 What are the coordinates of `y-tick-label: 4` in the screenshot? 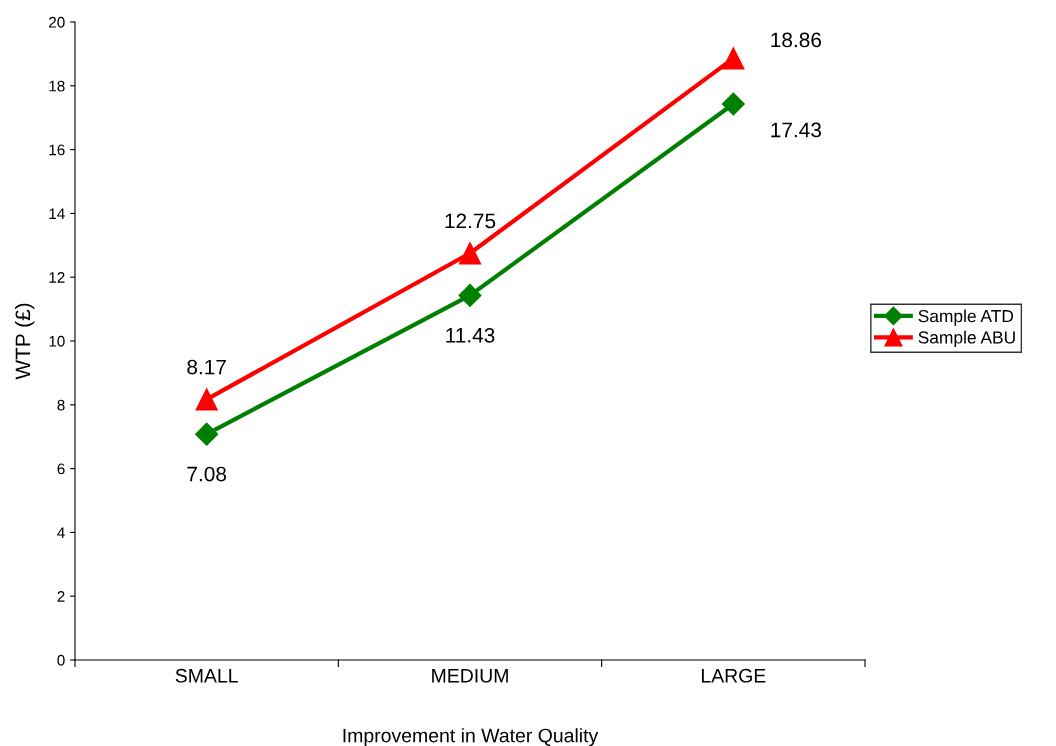 It's located at (61, 532).